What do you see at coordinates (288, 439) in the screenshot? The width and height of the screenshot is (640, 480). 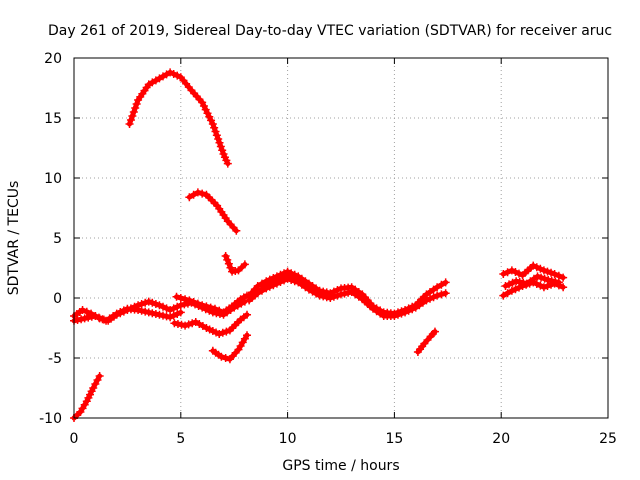 I see `x-tick-label: 10` at bounding box center [288, 439].